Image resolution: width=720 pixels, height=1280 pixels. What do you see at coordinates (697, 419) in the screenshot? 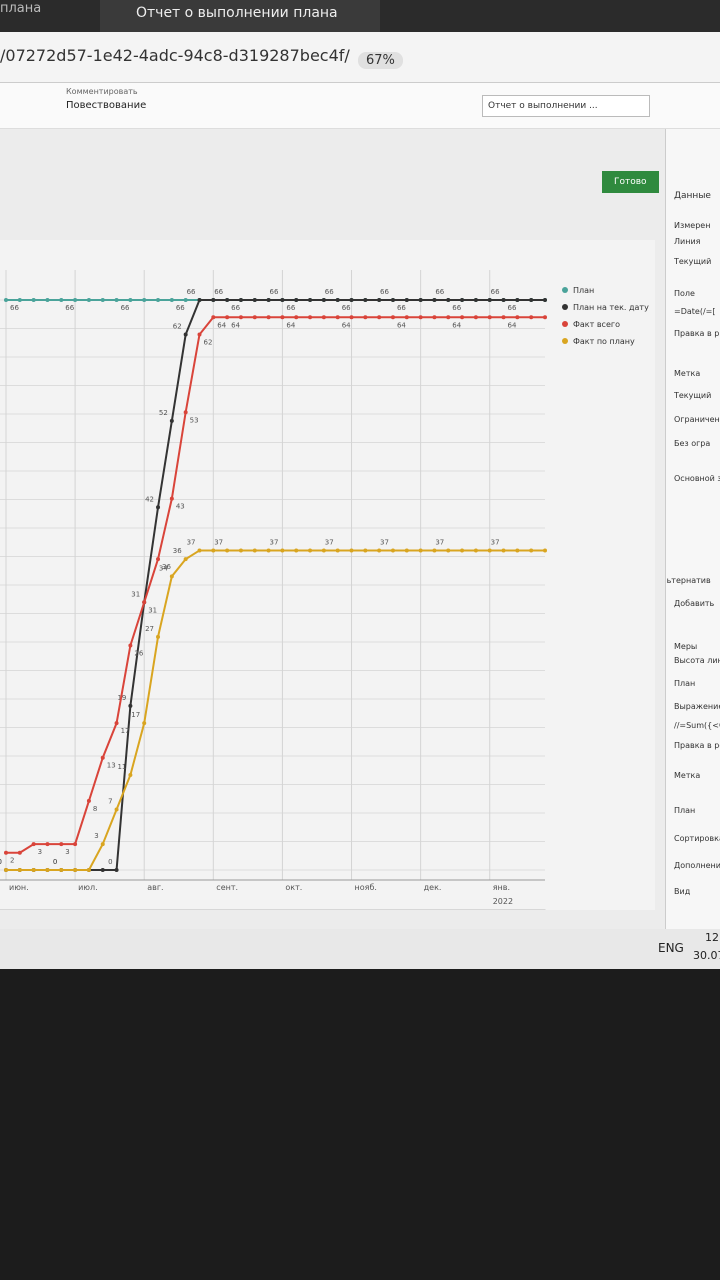
I see `panel-item: Ограничен` at bounding box center [697, 419].